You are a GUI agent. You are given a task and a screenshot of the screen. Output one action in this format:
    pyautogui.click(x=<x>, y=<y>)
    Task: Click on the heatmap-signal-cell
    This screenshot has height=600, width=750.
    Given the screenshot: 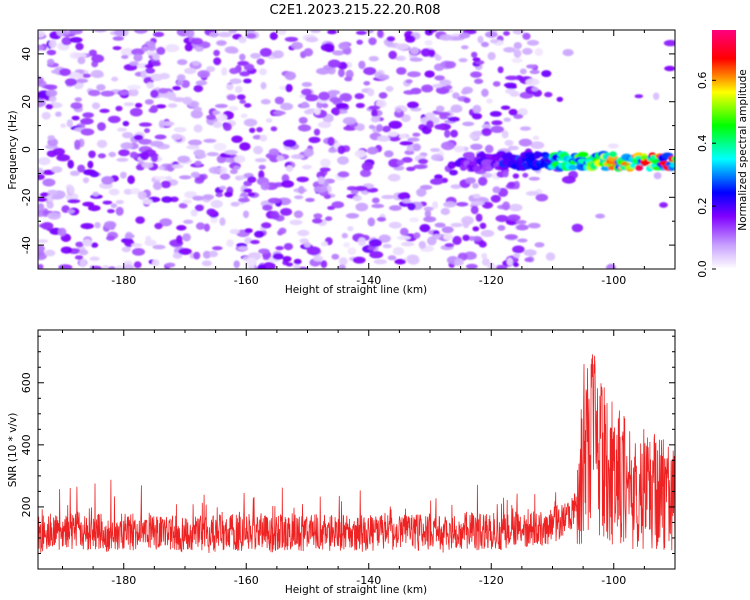 What is the action you would take?
    pyautogui.click(x=639, y=167)
    